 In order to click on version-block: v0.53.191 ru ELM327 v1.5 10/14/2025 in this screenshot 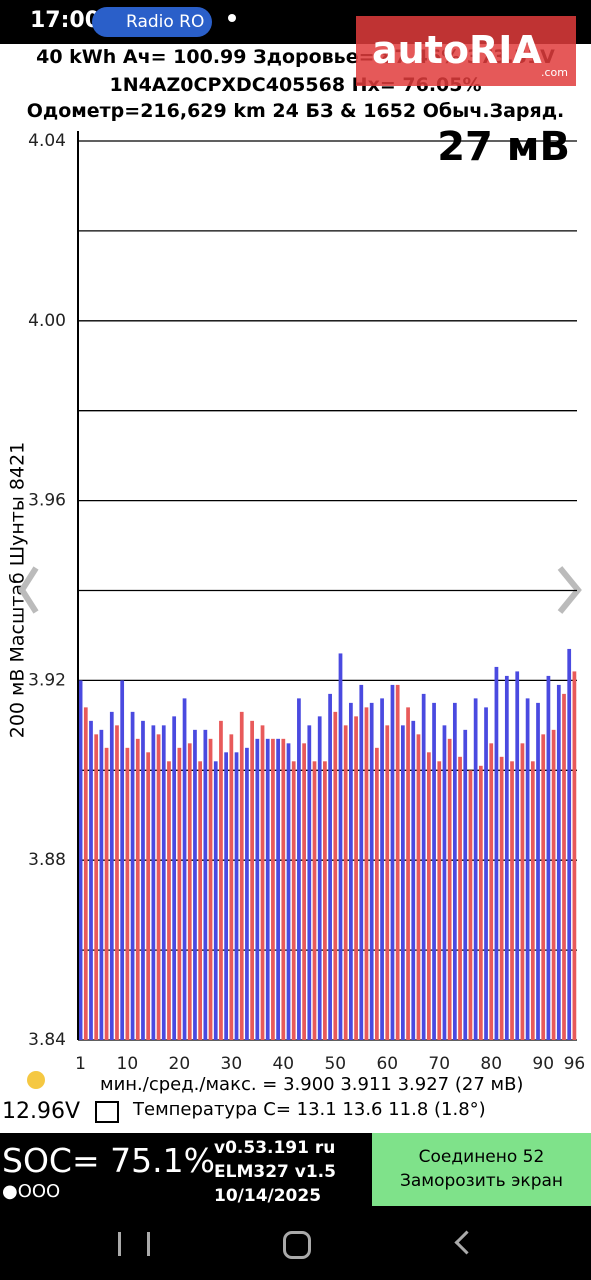, I will do `click(275, 1172)`.